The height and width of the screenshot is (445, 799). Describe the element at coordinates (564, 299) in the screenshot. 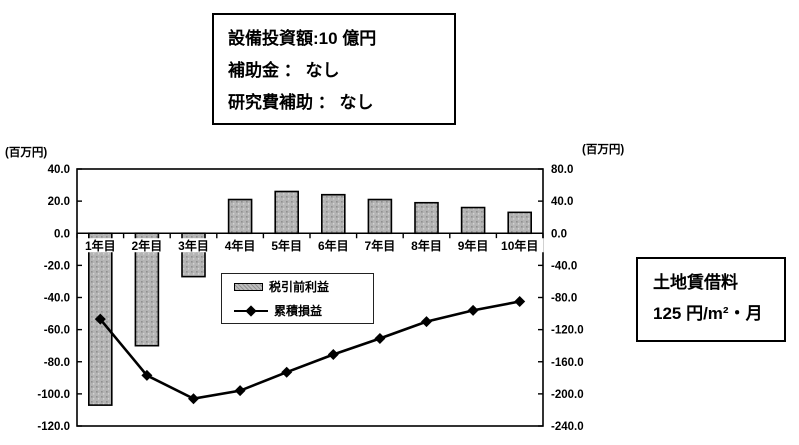

I see `right-axis-tick-label: -80.0` at that location.